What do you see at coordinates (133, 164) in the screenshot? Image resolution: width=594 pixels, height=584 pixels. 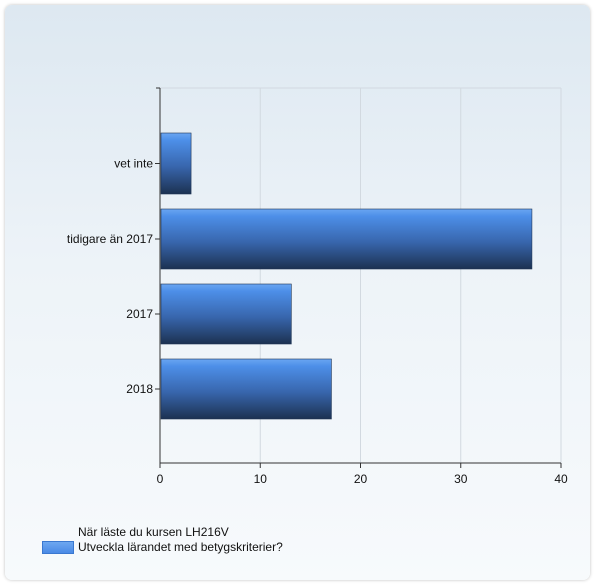 I see `y-tick-label-0: vet inte` at bounding box center [133, 164].